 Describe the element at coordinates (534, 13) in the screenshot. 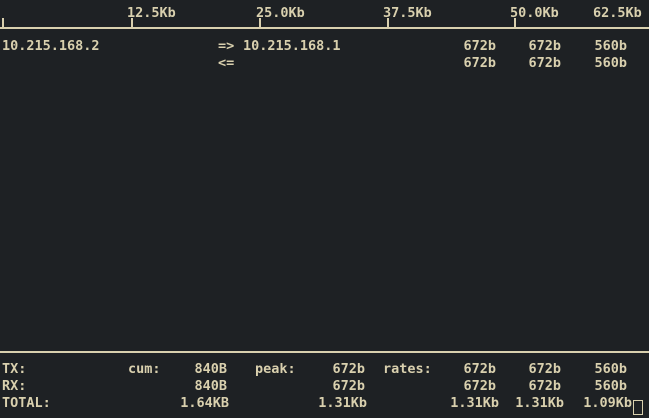

I see `scale-label-50.0kb: 50.0Kb` at that location.